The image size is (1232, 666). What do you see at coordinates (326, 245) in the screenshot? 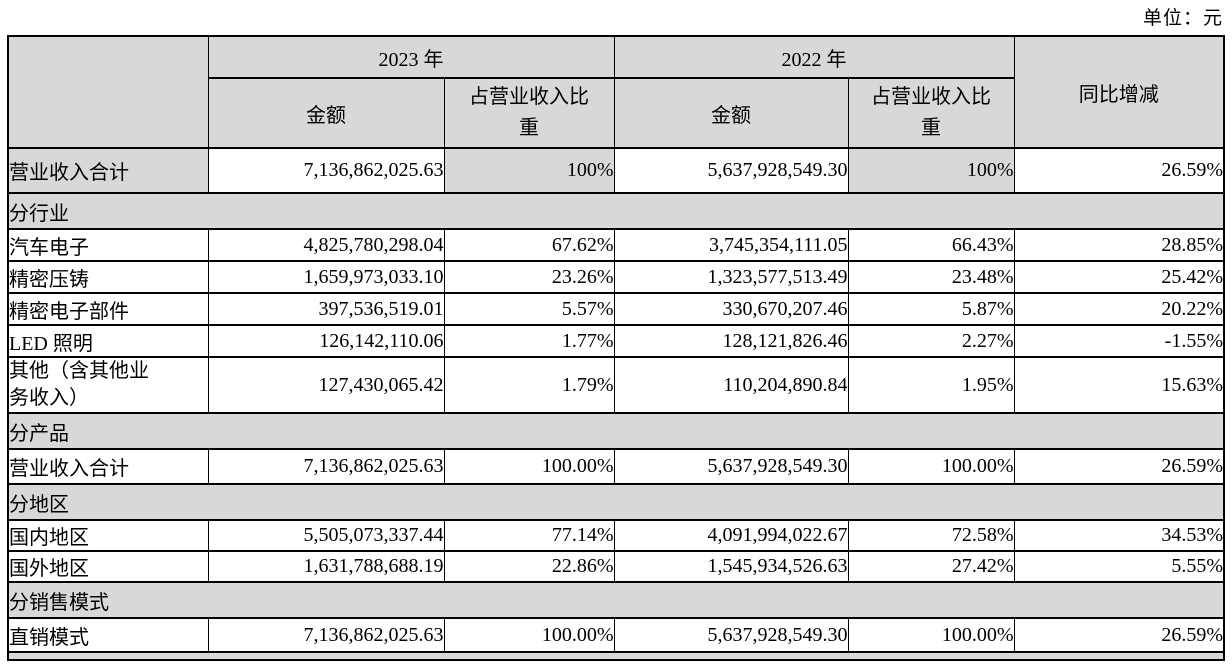
I see `amount-2023: 4,825,780,298.04` at bounding box center [326, 245].